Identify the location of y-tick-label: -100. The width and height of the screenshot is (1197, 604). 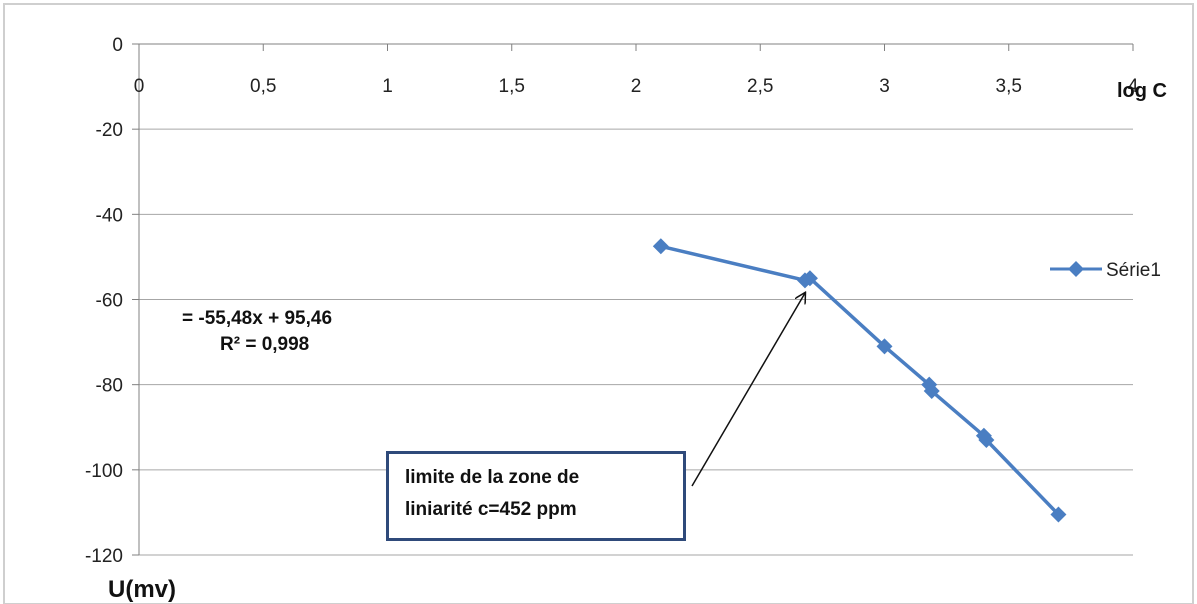
(104, 471).